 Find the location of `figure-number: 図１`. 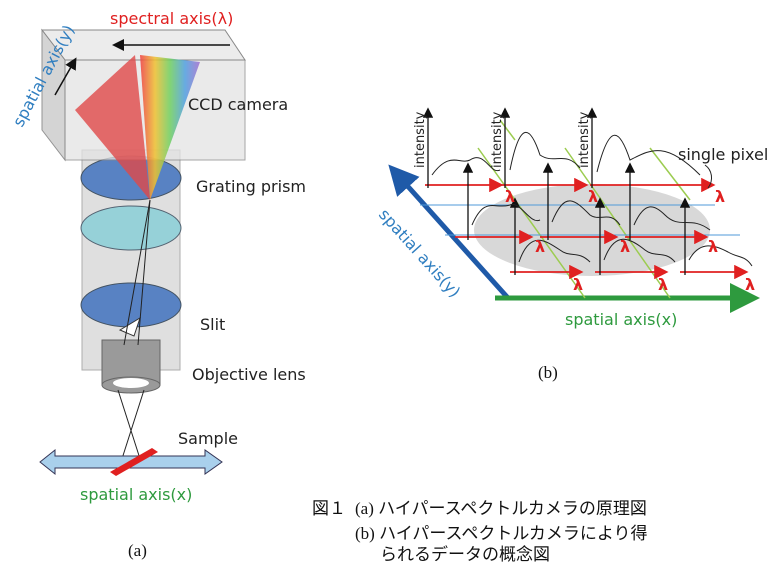

figure-number: 図１ is located at coordinates (329, 508).